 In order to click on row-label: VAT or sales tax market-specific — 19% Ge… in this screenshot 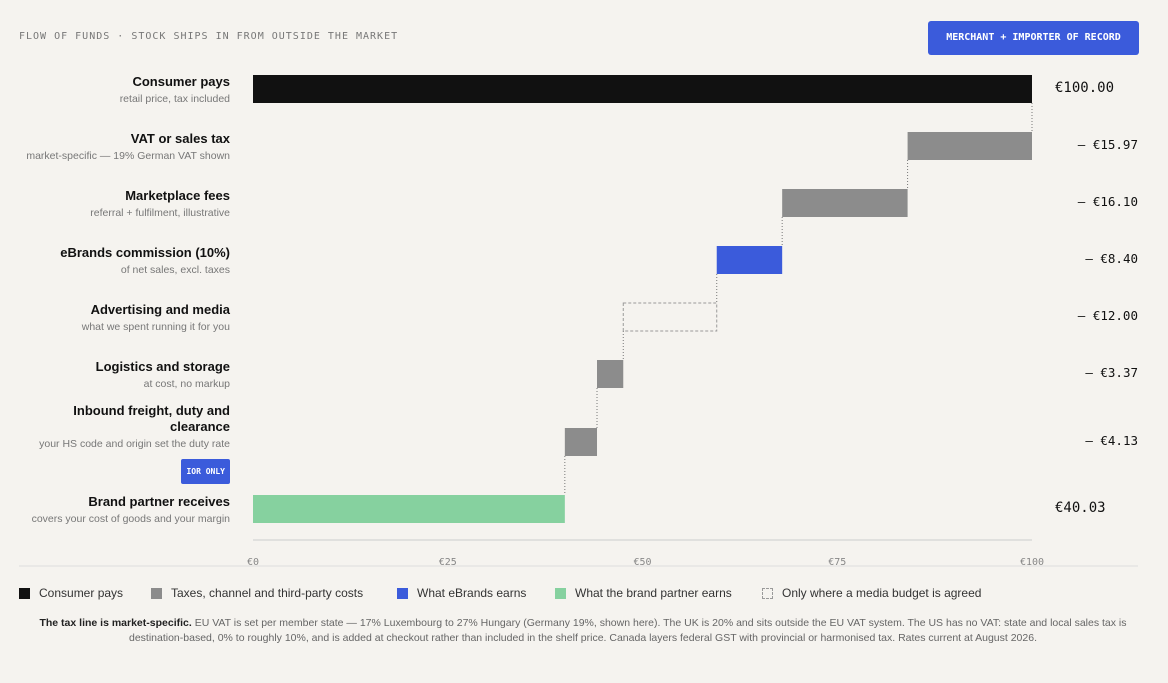, I will do `click(122, 146)`.